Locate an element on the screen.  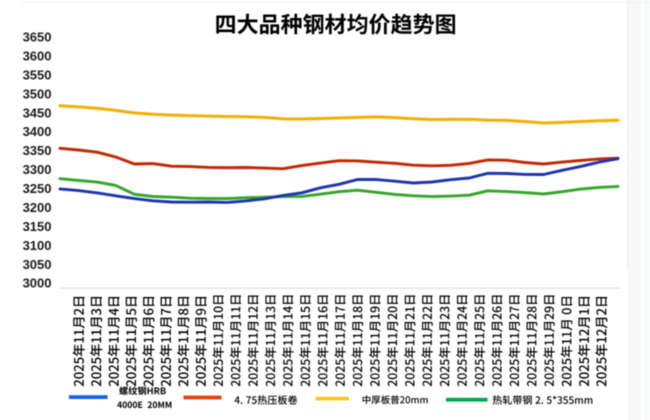
svg-text: 3400 is located at coordinates (37, 131).